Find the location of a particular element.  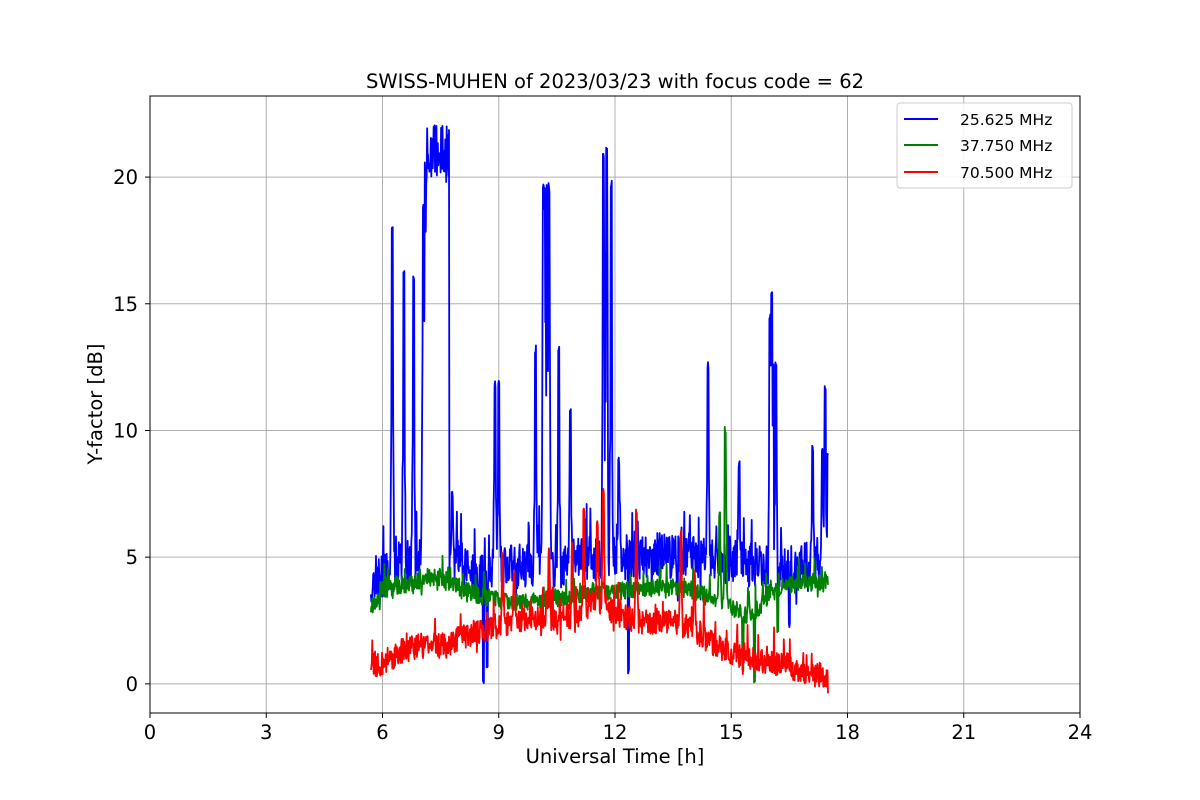

x-tick-label: 9 is located at coordinates (499, 732).